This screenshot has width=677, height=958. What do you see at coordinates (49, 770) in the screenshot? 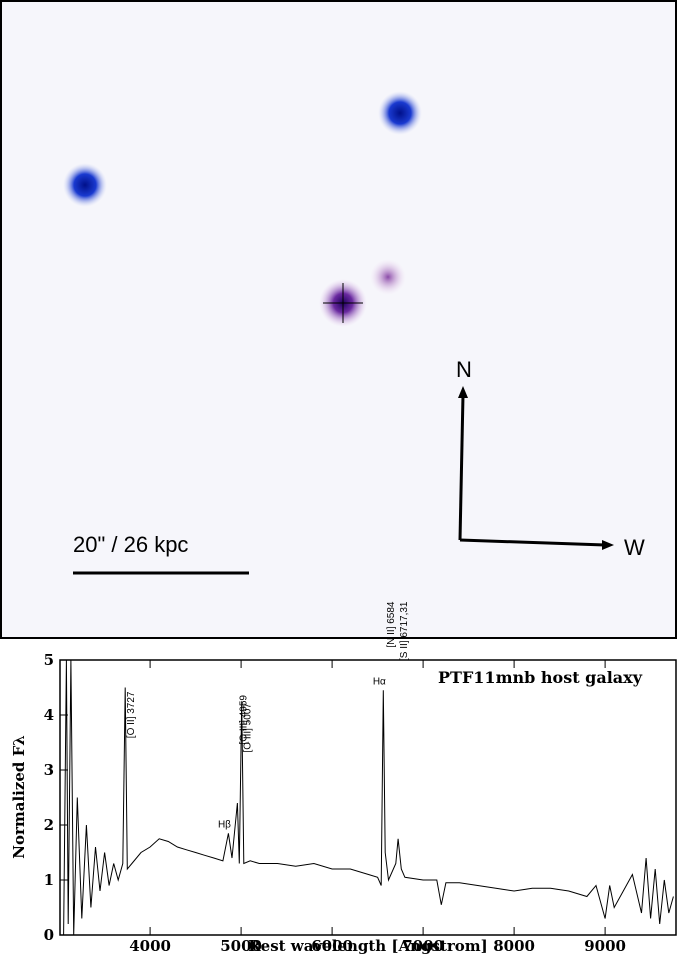
I see `y-tick-label: 3` at bounding box center [49, 770].